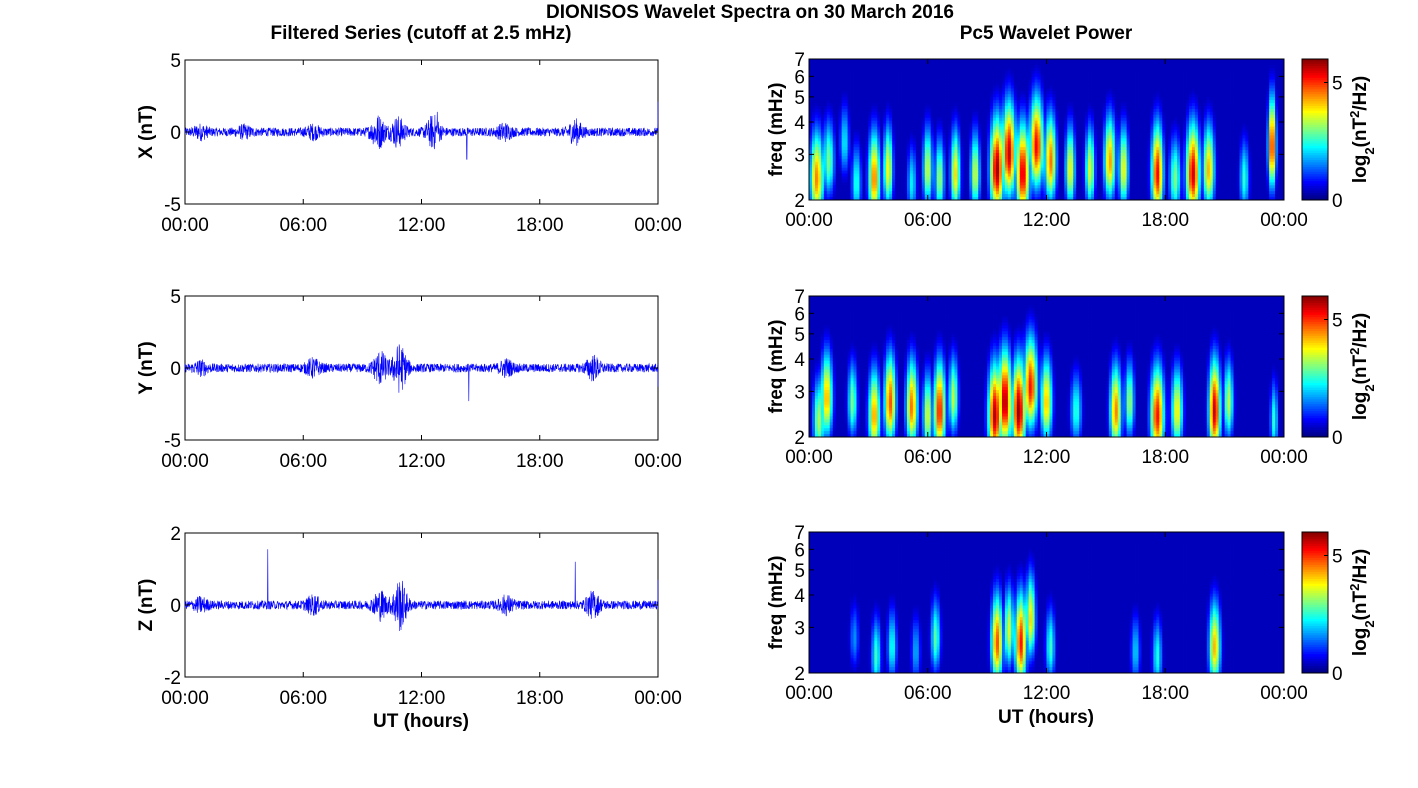 The height and width of the screenshot is (788, 1418). Describe the element at coordinates (409, 616) in the screenshot. I see `series-panel-z: 20-200:00 06:00 12:00 18:00 00:00Z (nT)` at that location.